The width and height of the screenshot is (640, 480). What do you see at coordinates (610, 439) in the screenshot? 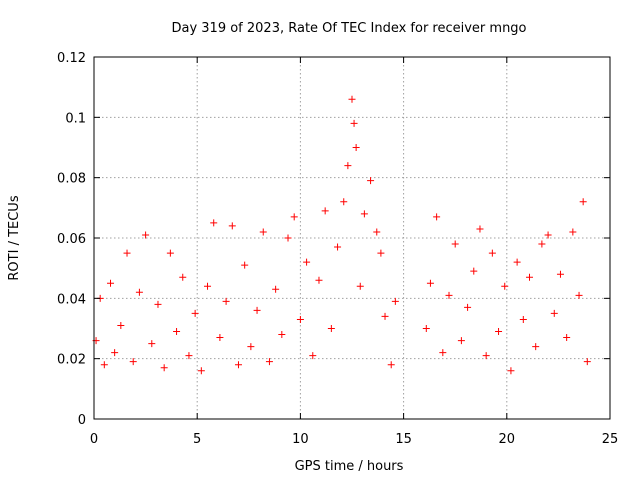
I see `x-tick-label: 25` at bounding box center [610, 439].